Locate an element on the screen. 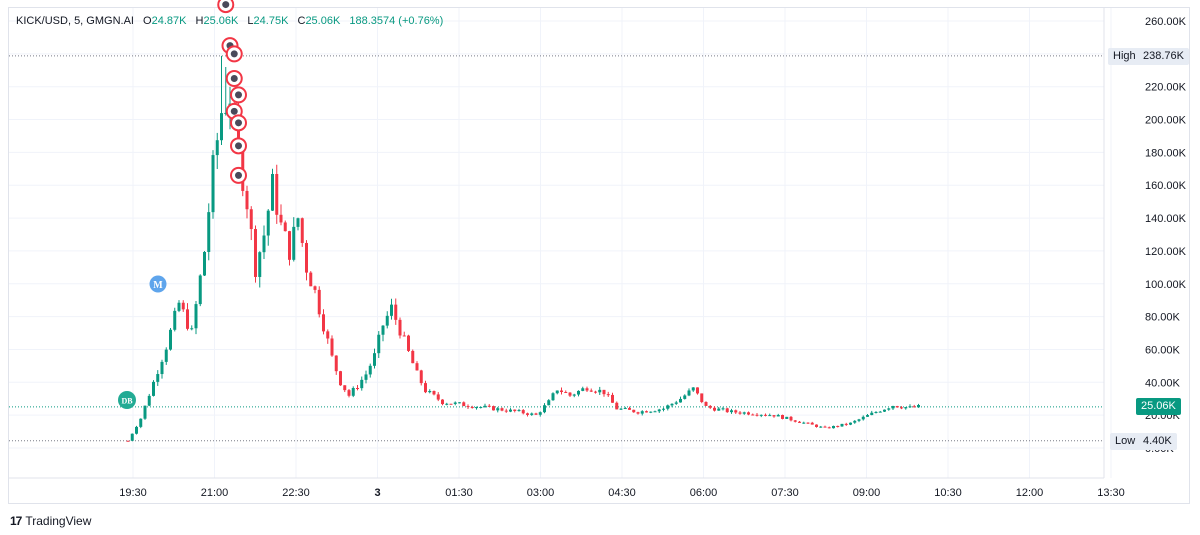 The width and height of the screenshot is (1200, 535). x-tick-label: 09:00 is located at coordinates (867, 493).